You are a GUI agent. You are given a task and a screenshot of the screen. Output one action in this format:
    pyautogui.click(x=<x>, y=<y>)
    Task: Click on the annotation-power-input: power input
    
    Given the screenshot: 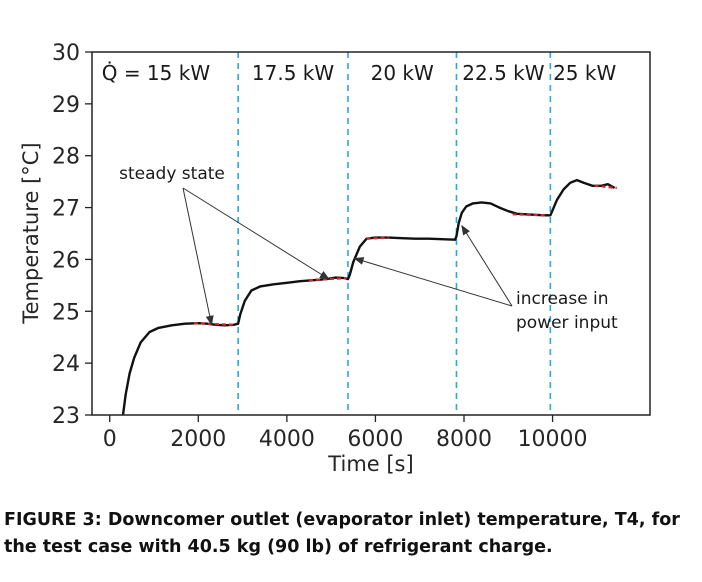 What is the action you would take?
    pyautogui.click(x=567, y=323)
    